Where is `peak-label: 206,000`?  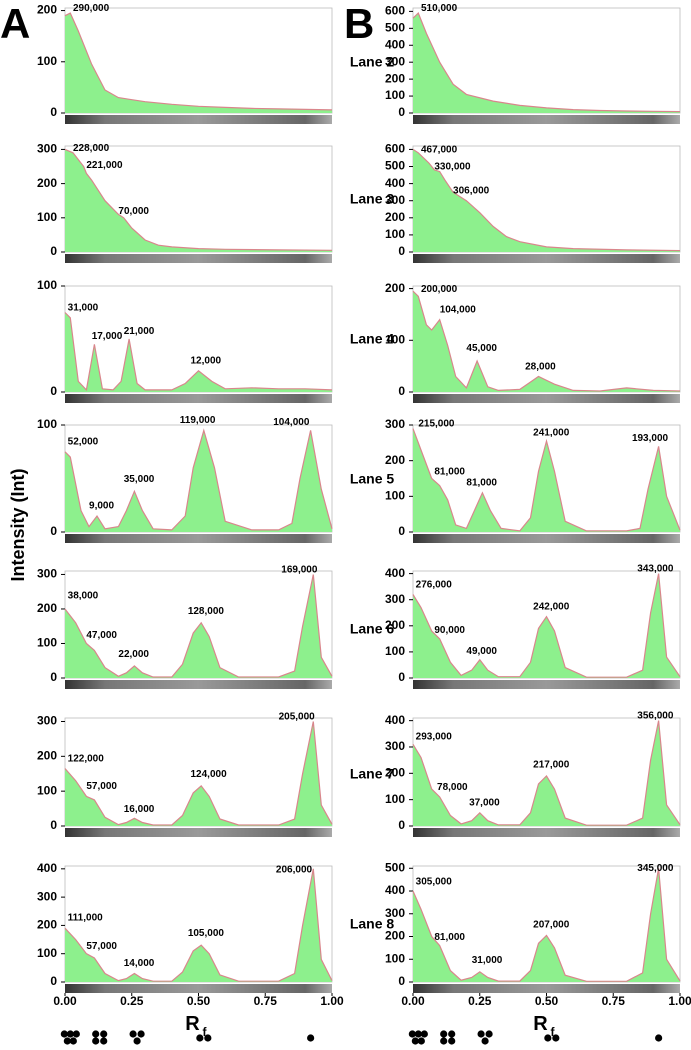 peak-label: 206,000 is located at coordinates (294, 869).